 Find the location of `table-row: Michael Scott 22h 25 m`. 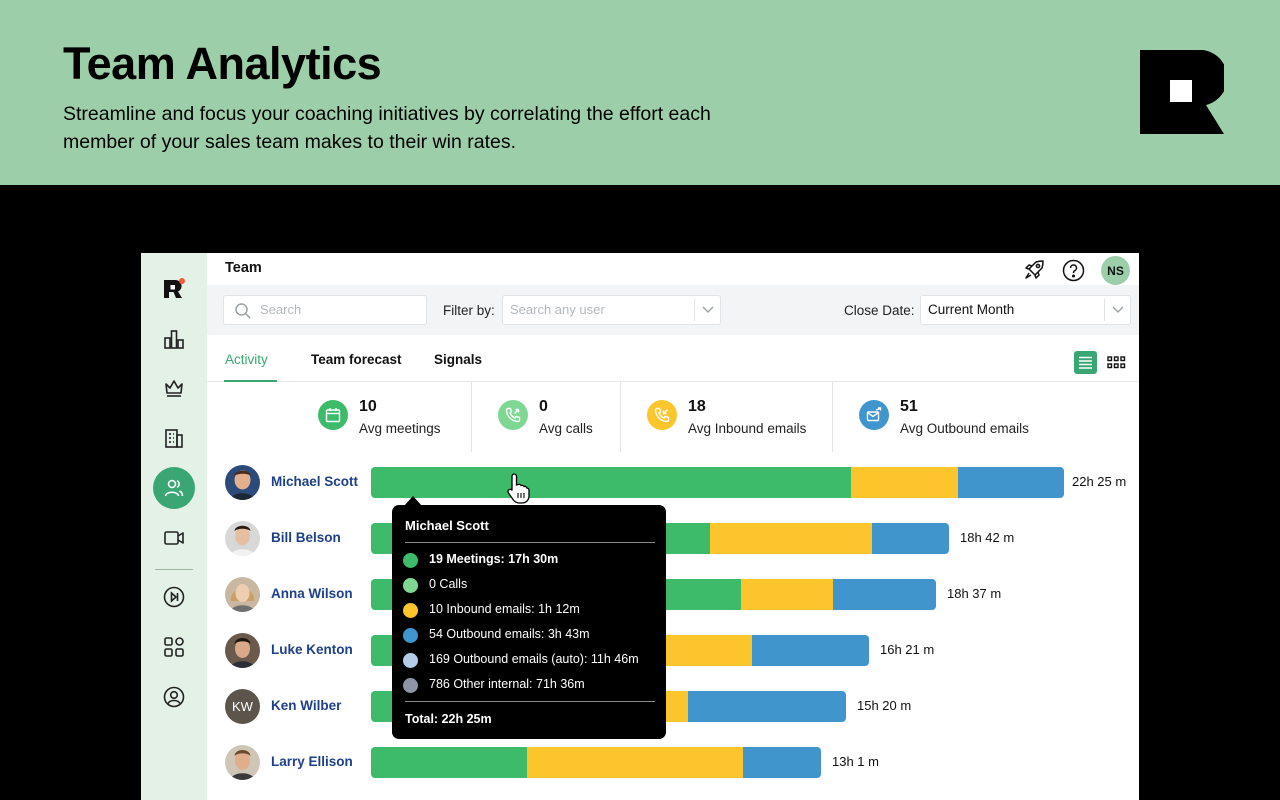

table-row: Michael Scott 22h 25 m is located at coordinates (673, 482).